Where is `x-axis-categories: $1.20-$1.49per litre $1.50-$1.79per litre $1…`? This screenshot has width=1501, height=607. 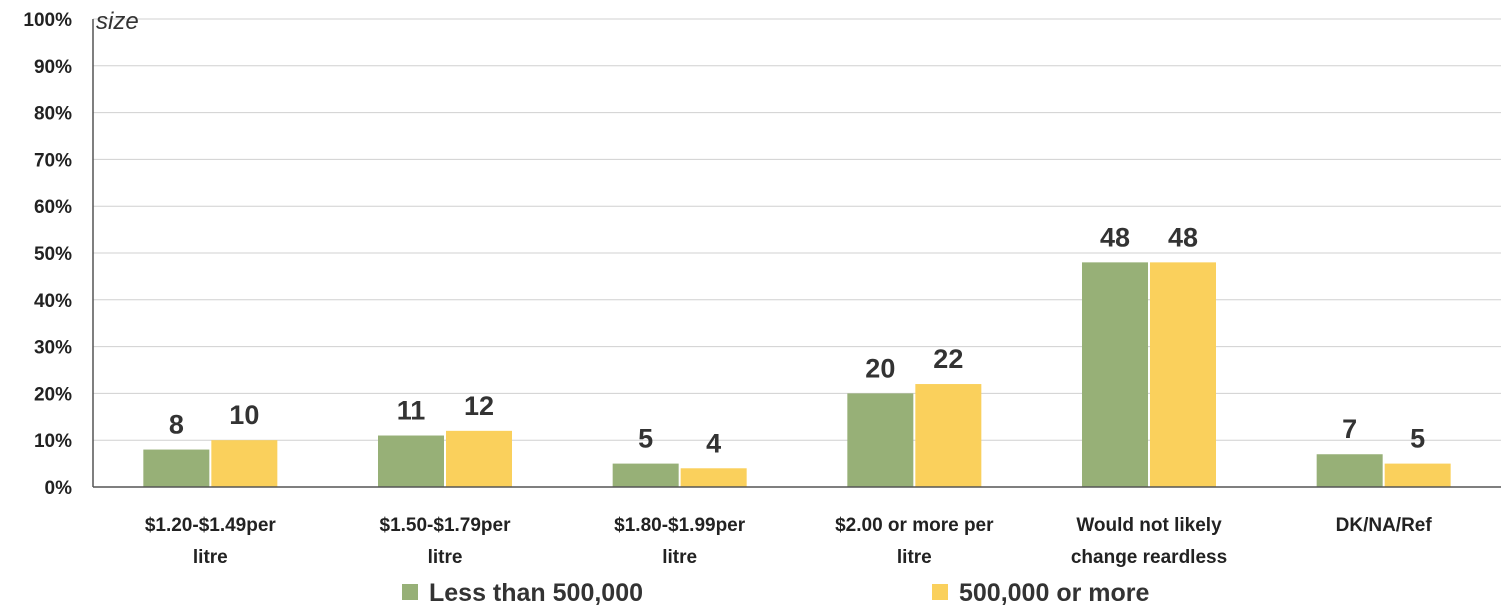
x-axis-categories: $1.20-$1.49per litre $1.50-$1.79per litre $1… is located at coordinates (789, 541).